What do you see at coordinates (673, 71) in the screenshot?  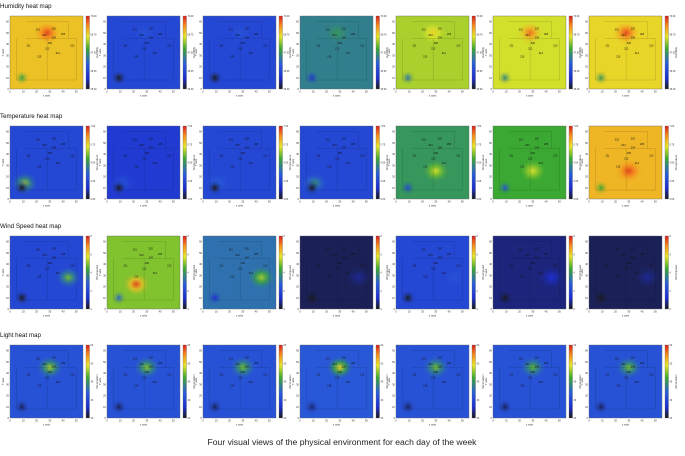 I see `colorbar-tick: 36.25` at bounding box center [673, 71].